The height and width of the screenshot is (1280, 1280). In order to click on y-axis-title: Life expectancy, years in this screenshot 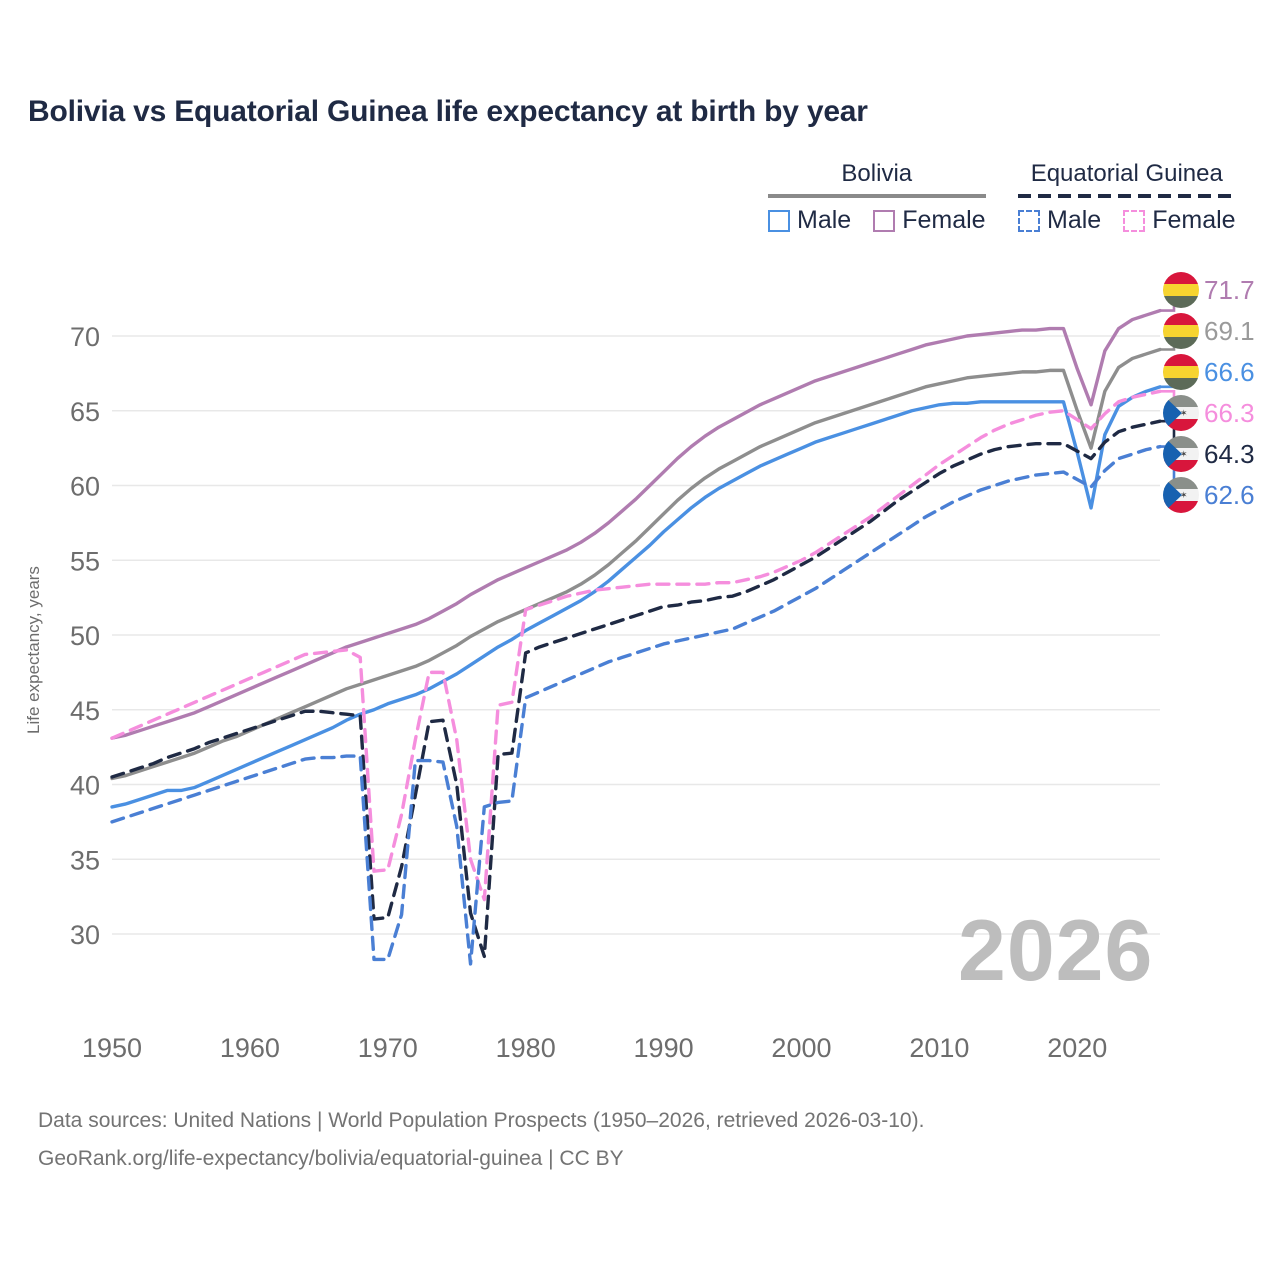, I will do `click(33, 650)`.